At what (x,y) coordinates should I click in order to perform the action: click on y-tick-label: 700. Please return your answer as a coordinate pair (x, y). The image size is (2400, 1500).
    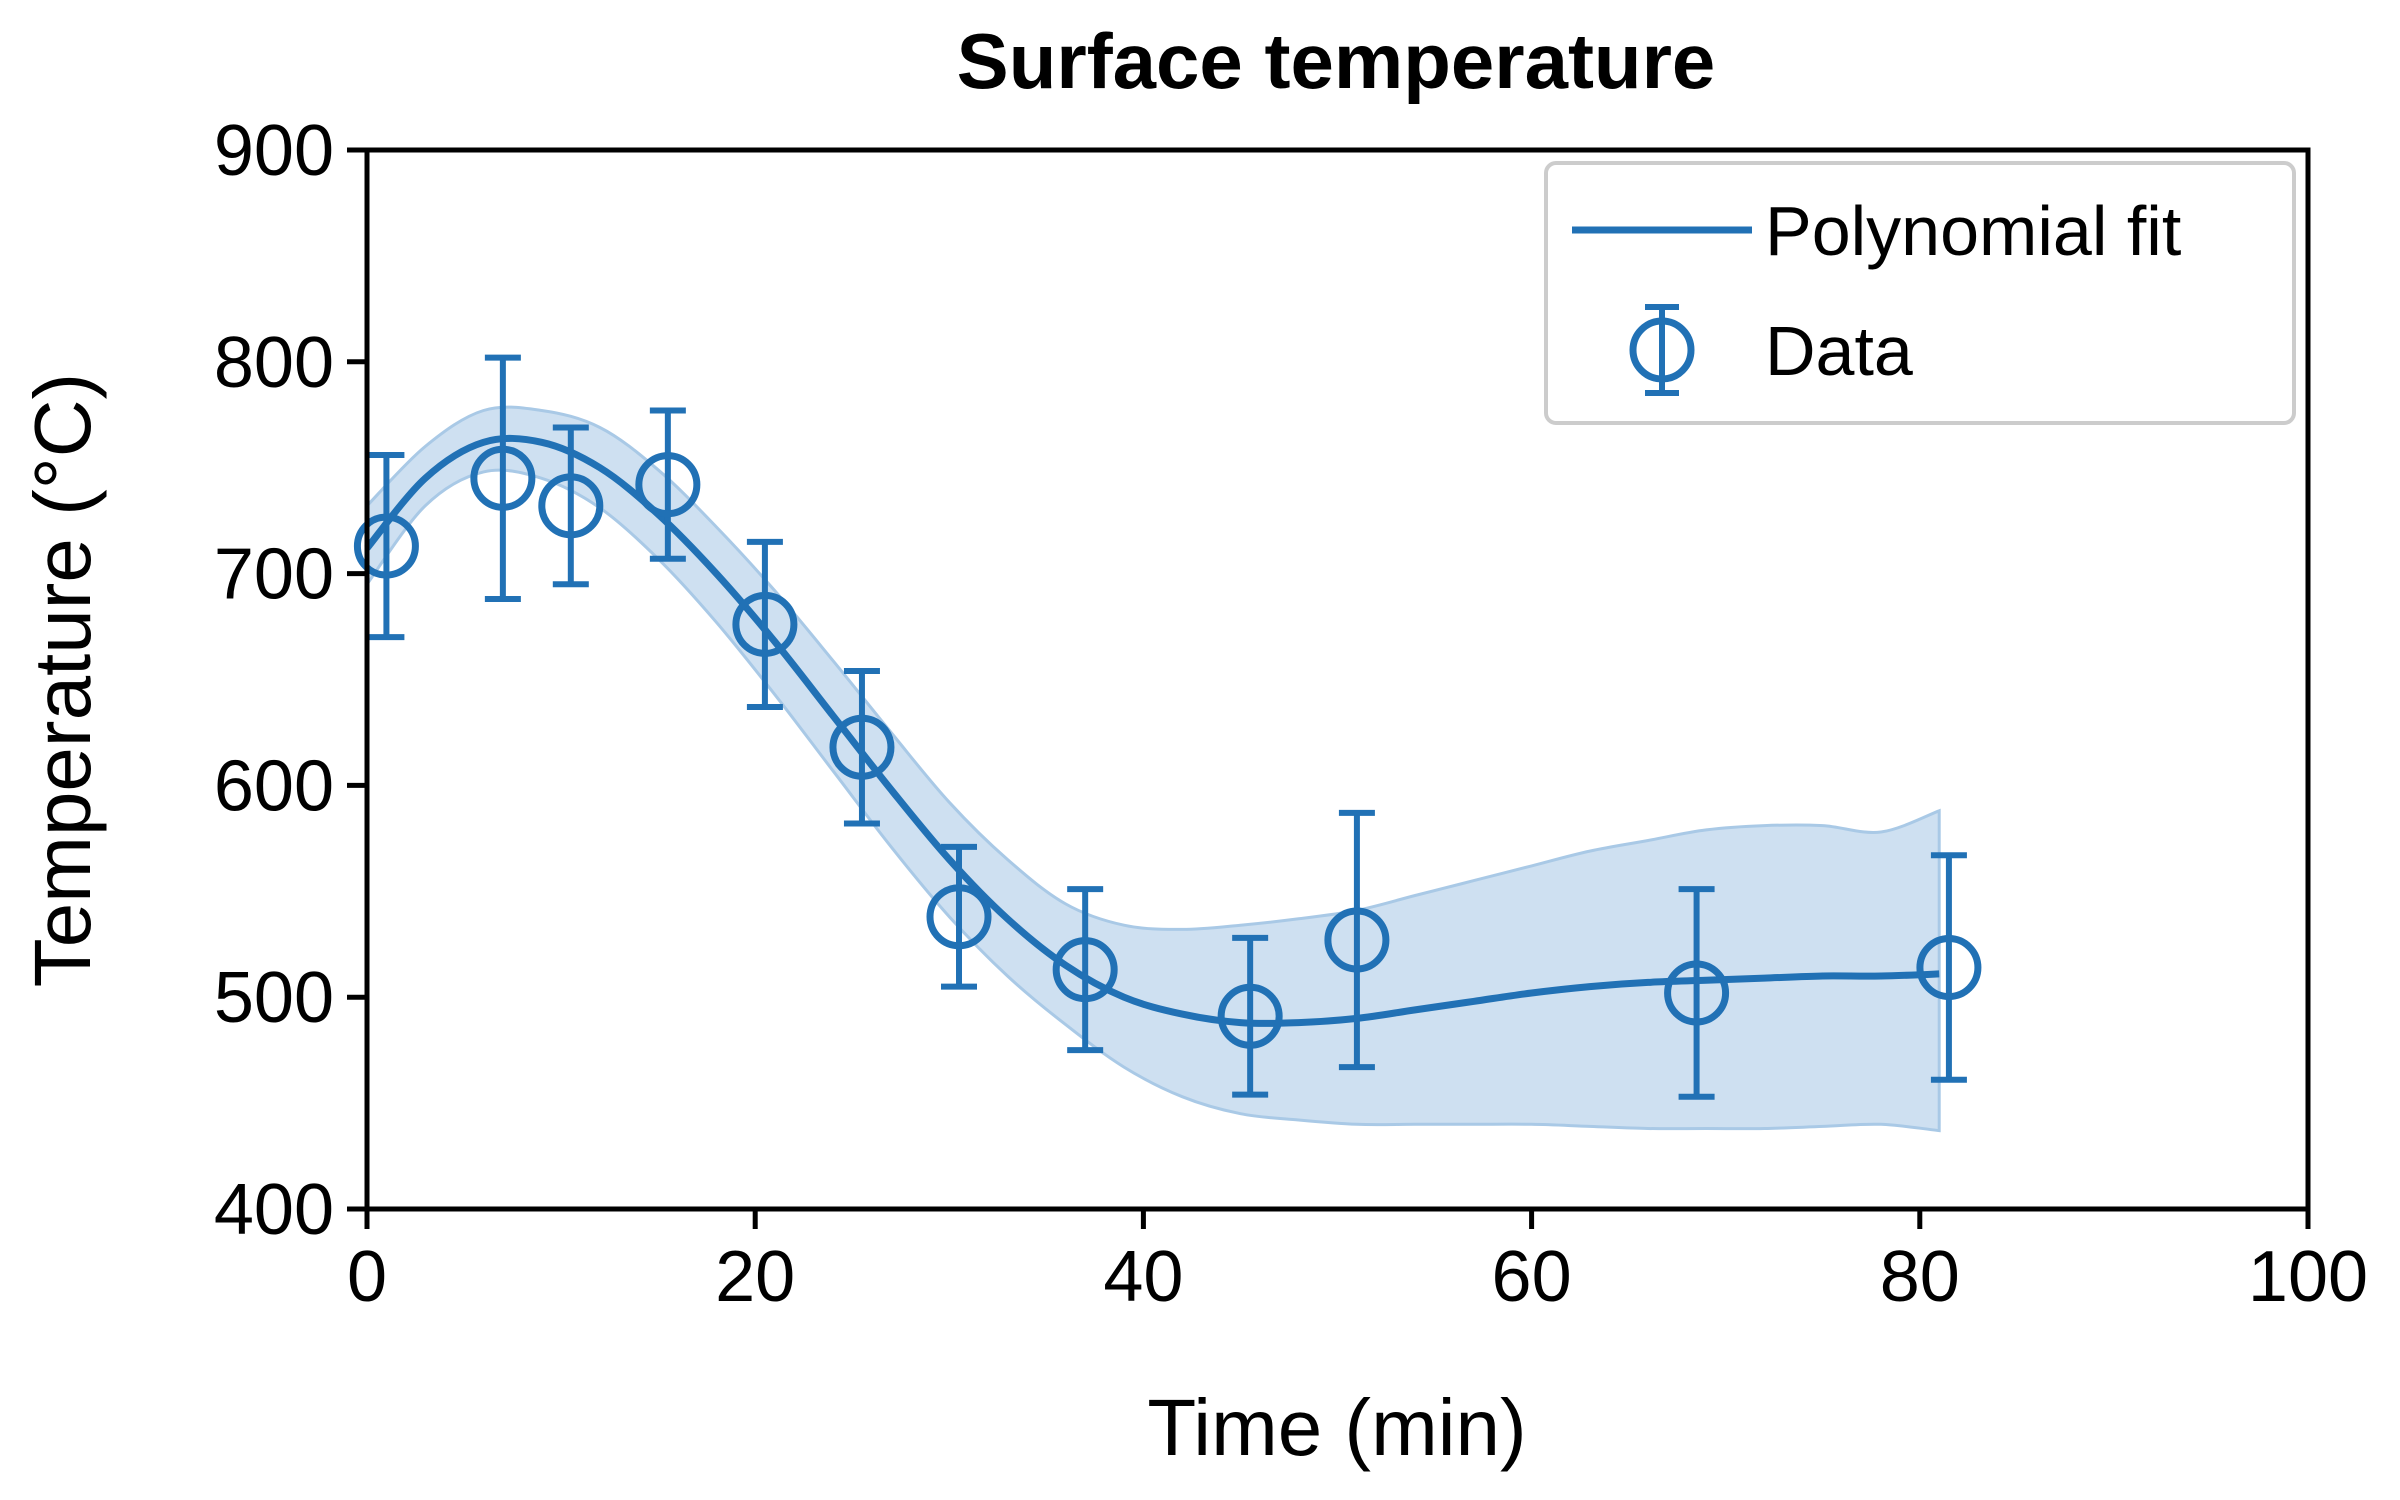
    Looking at the image, I should click on (274, 575).